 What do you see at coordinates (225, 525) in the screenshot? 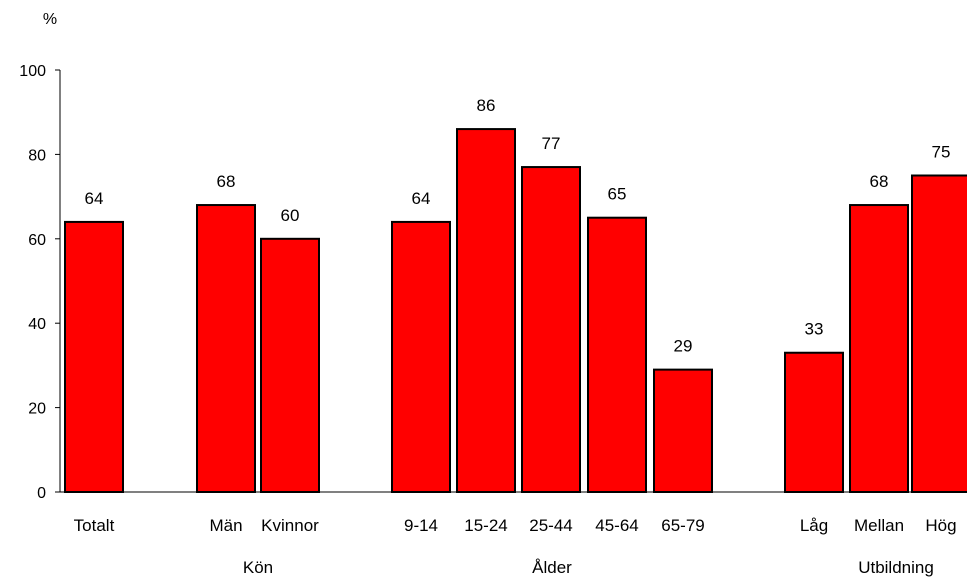
I see `x-tick-label: Män` at bounding box center [225, 525].